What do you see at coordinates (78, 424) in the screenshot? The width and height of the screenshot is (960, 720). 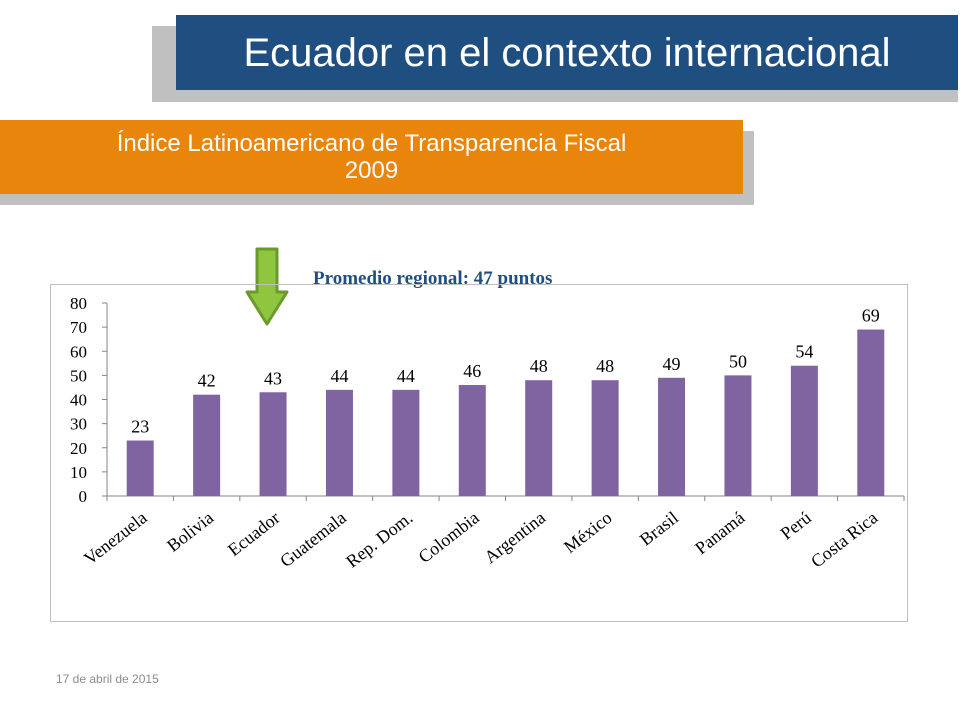 I see `y-tick-label: 30` at bounding box center [78, 424].